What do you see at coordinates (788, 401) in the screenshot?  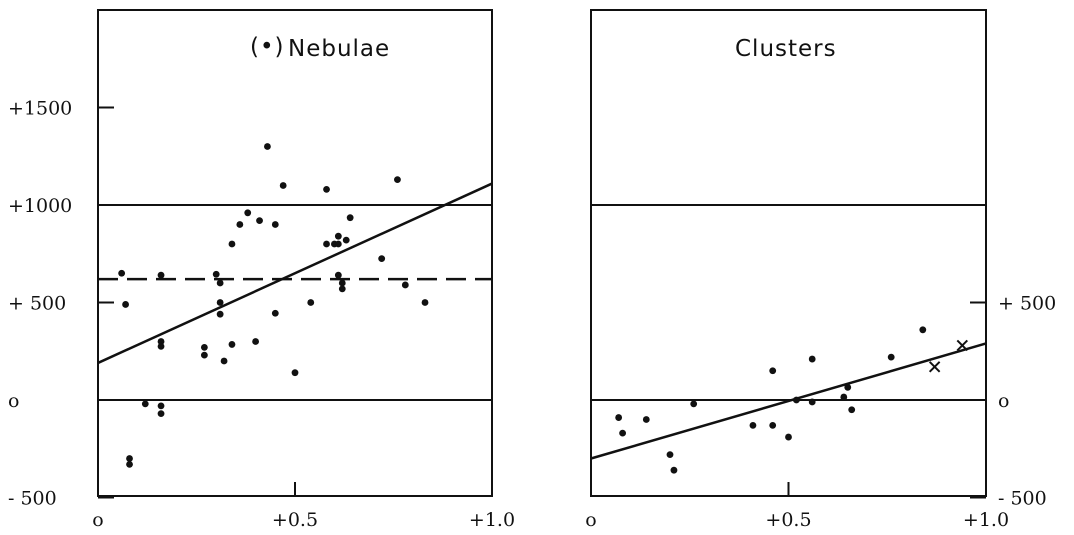 I see `clusters-fit-line` at bounding box center [788, 401].